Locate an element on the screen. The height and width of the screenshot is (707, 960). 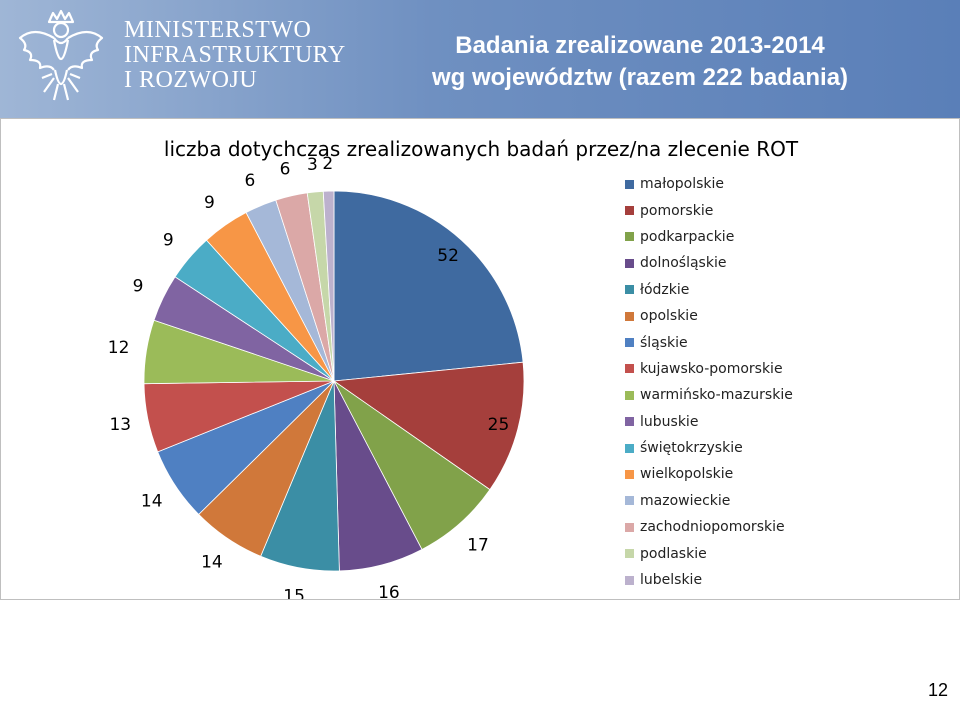
data-label: 2 is located at coordinates (327, 164).